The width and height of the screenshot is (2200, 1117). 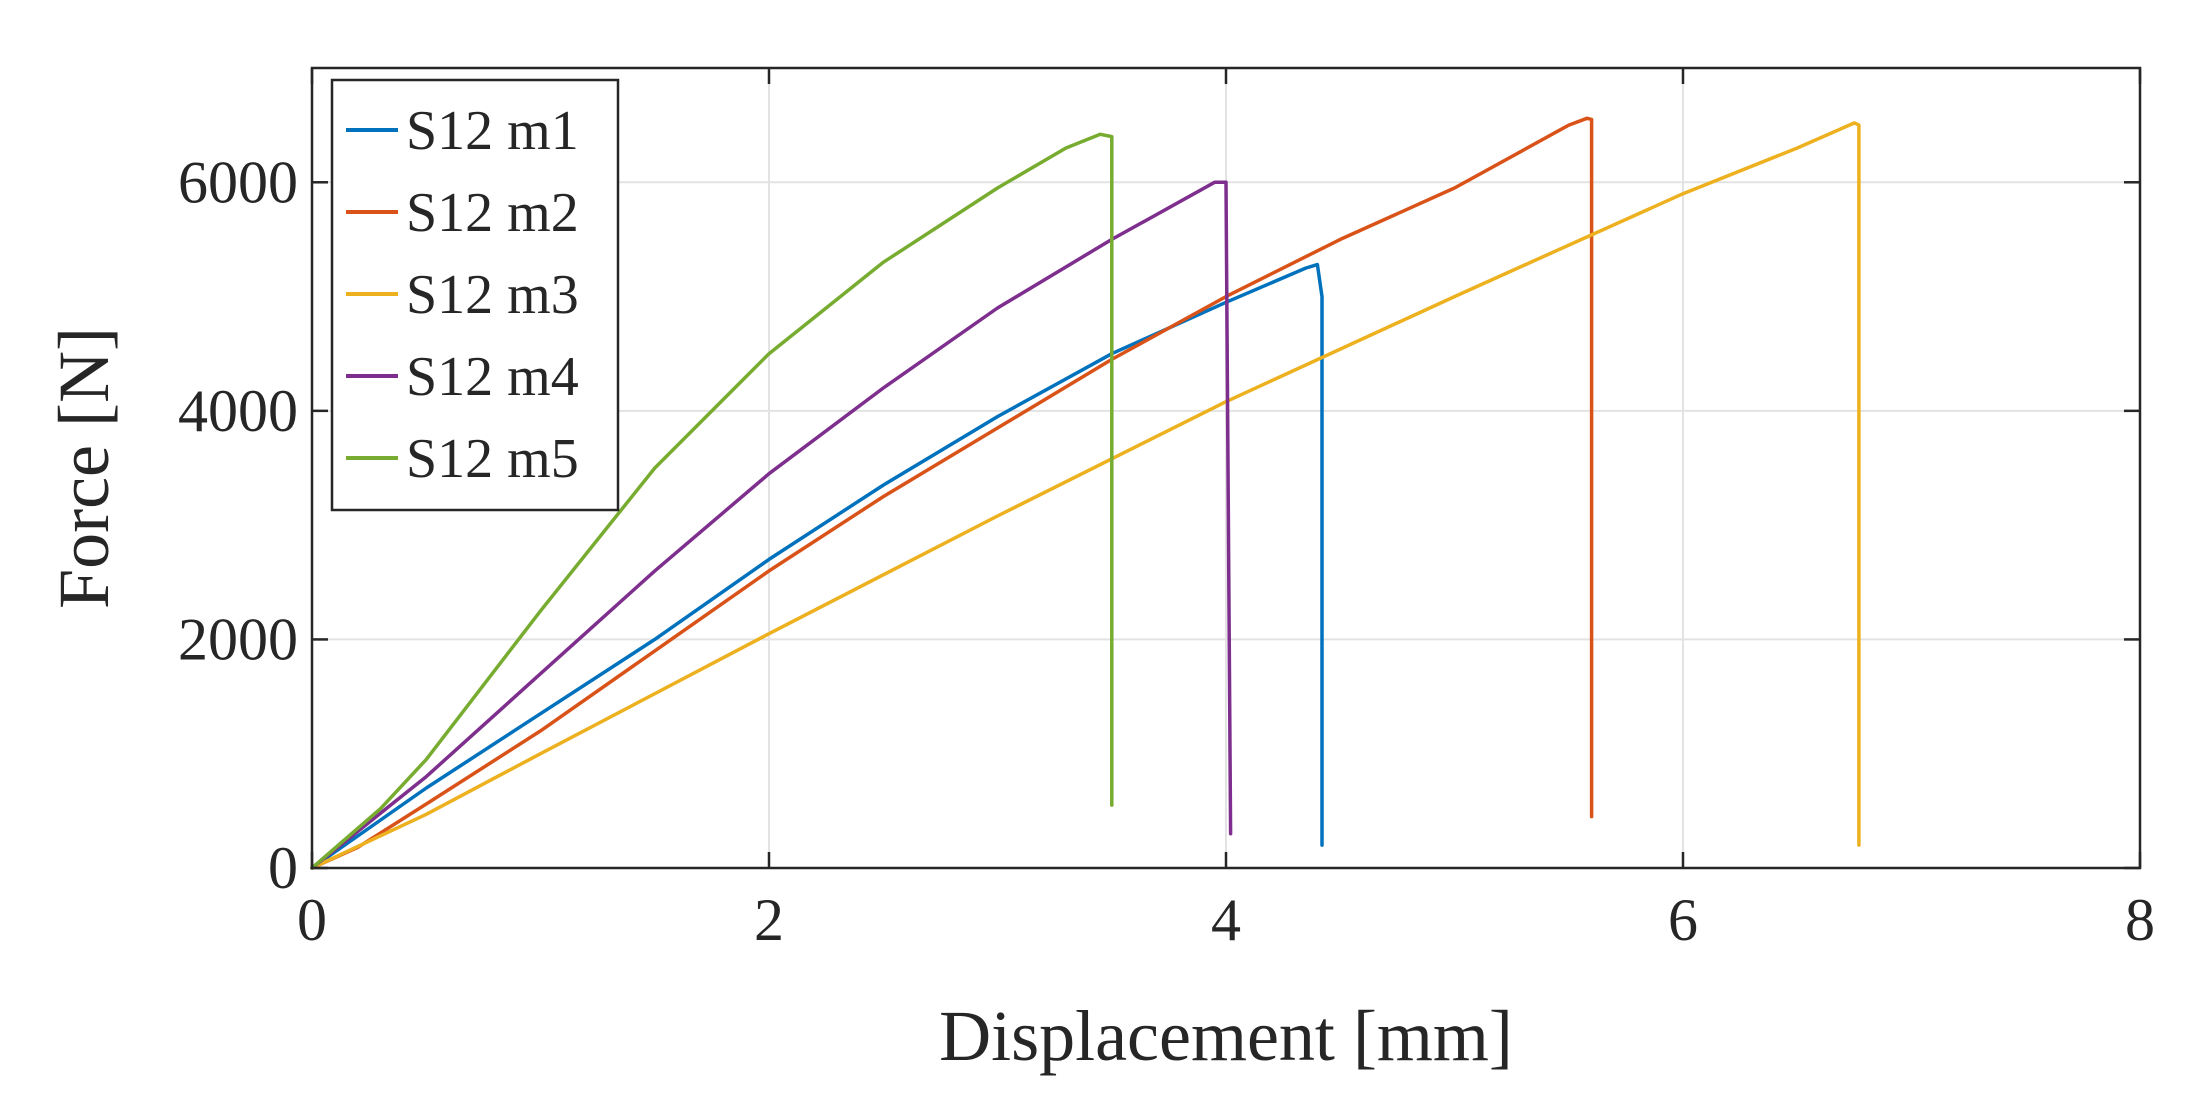 What do you see at coordinates (492, 295) in the screenshot?
I see `legend-label: S12 m3` at bounding box center [492, 295].